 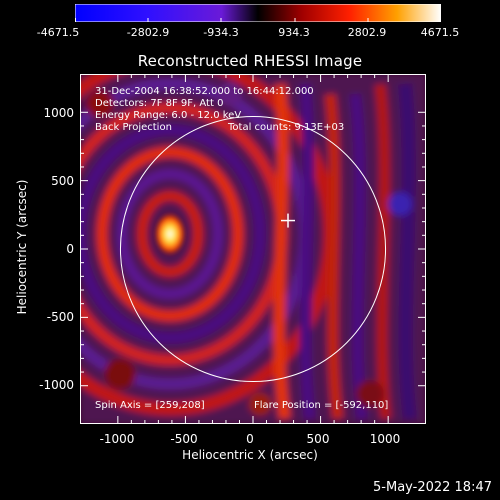 I want to click on colorbar-tick-label: 4671.5, so click(x=440, y=32).